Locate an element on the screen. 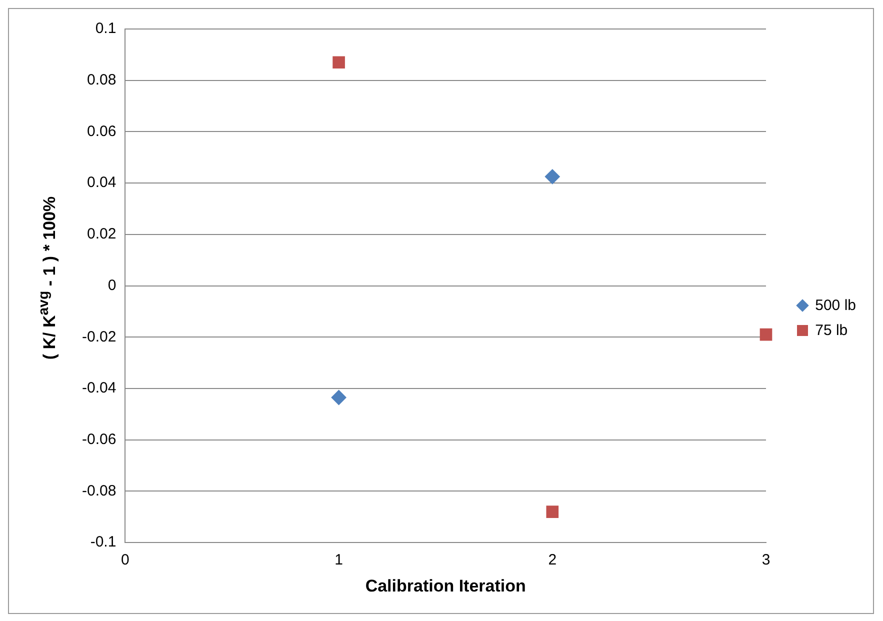 The height and width of the screenshot is (621, 883). y-tick-label: 0 is located at coordinates (112, 285).